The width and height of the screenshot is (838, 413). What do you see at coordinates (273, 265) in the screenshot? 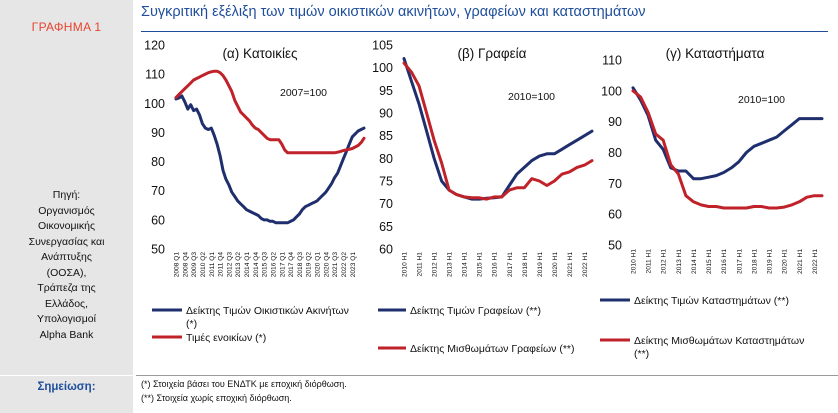
I see `x-tick-label: 2016 Q2` at bounding box center [273, 265].